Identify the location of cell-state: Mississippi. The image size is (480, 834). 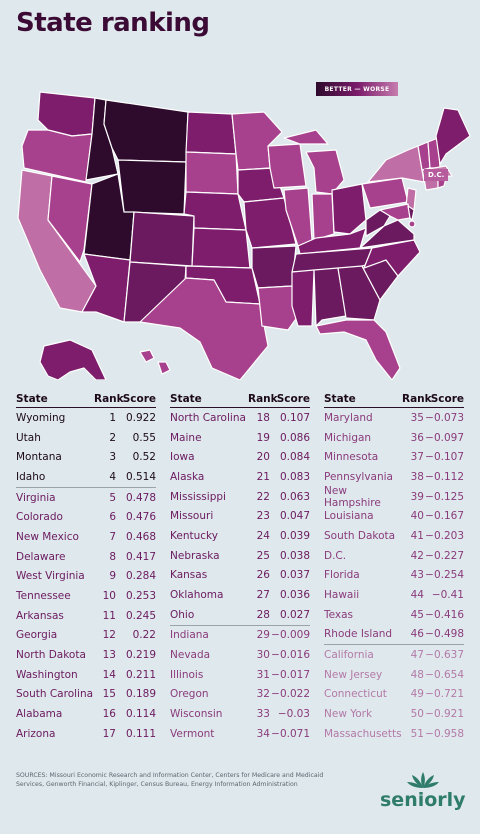
(198, 496).